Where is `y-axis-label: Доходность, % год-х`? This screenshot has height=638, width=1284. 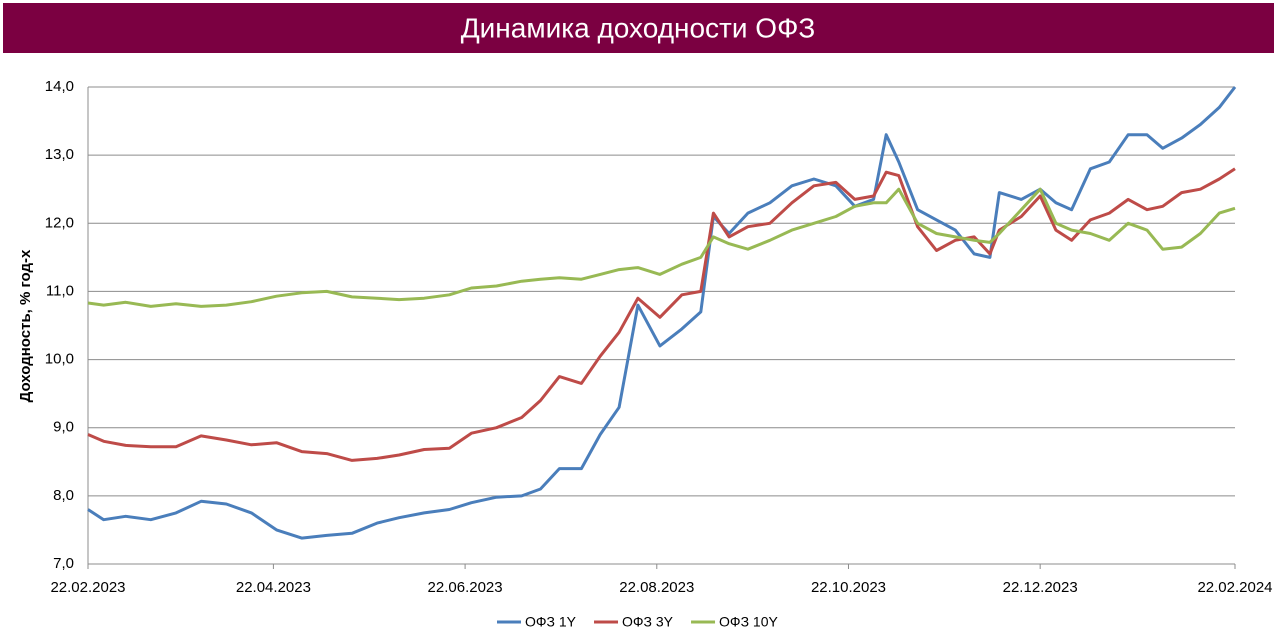 y-axis-label: Доходность, % год-х is located at coordinates (25, 325).